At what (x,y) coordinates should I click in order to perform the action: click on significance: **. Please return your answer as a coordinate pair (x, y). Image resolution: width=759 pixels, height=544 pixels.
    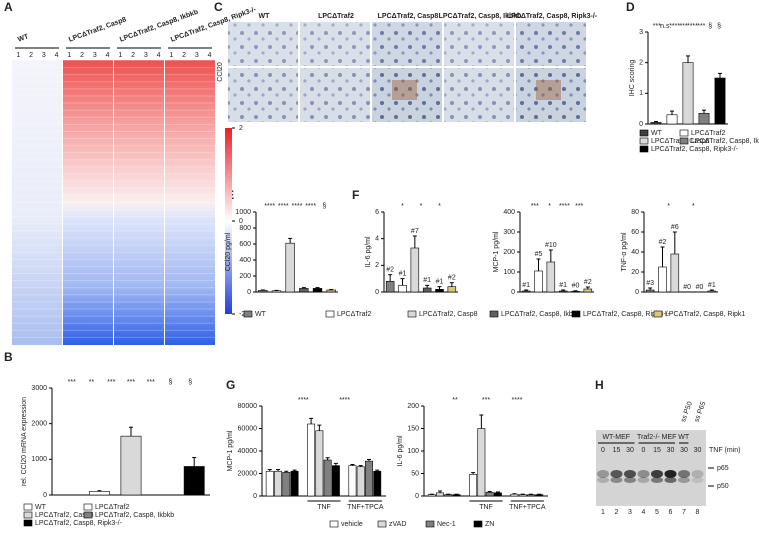
    Looking at the image, I should click on (455, 400).